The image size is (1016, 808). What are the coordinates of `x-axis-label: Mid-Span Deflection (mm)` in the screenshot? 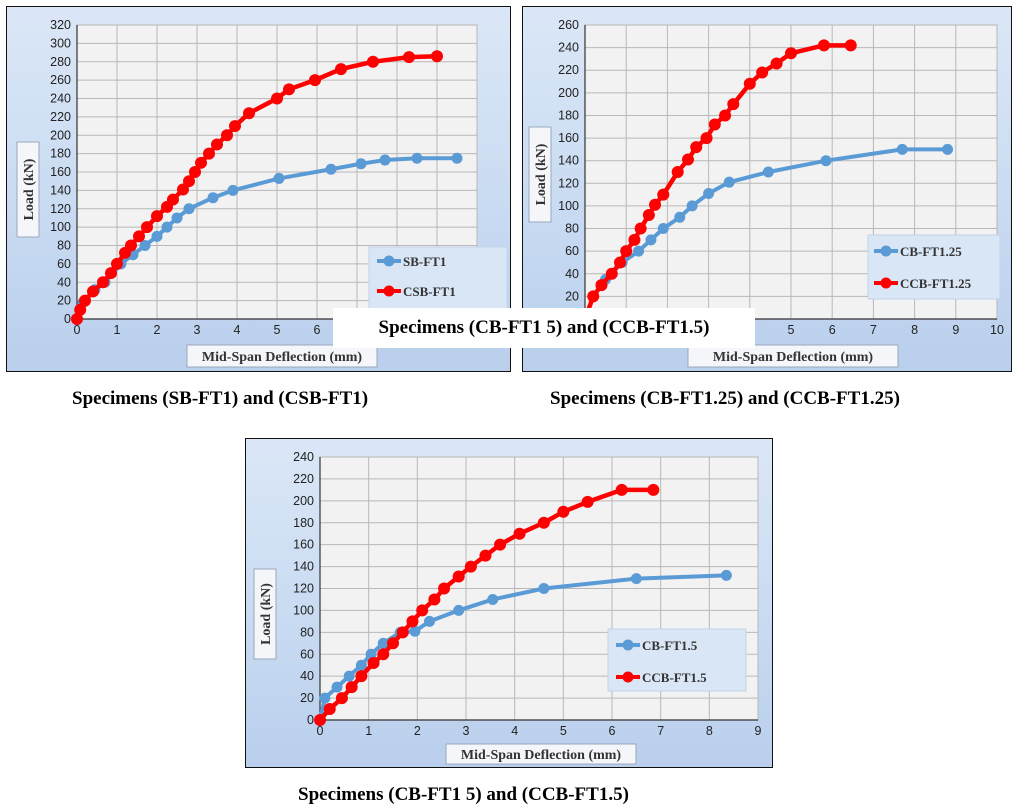 It's located at (541, 755).